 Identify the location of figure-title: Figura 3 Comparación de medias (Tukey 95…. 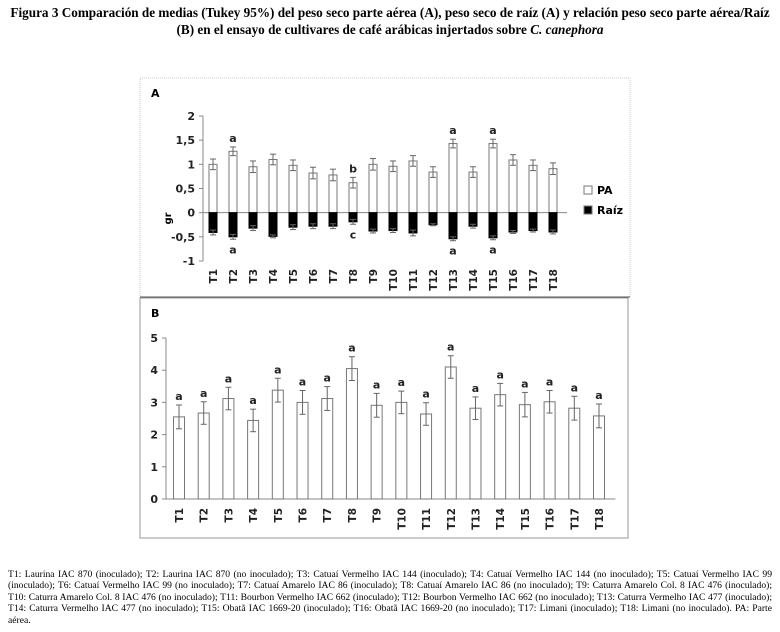
(390, 21).